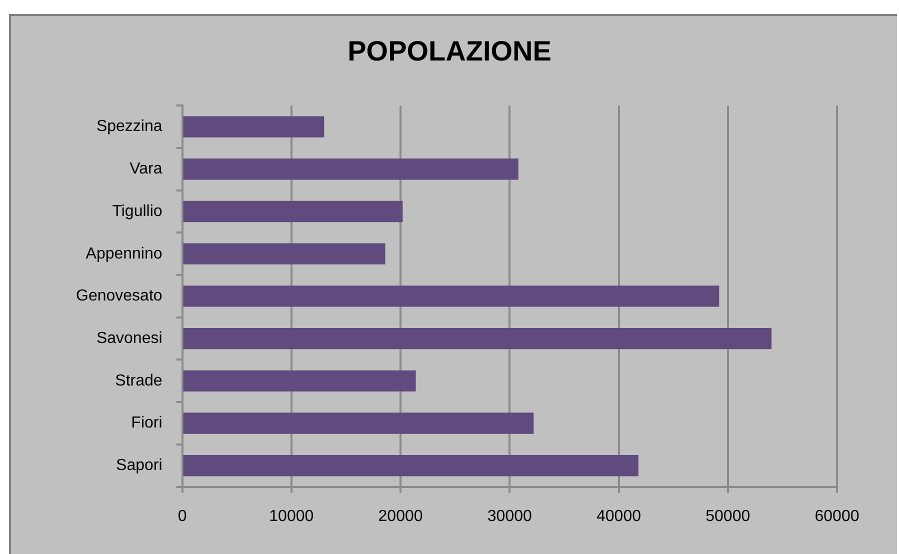  What do you see at coordinates (138, 381) in the screenshot?
I see `y-tick-label: Strade` at bounding box center [138, 381].